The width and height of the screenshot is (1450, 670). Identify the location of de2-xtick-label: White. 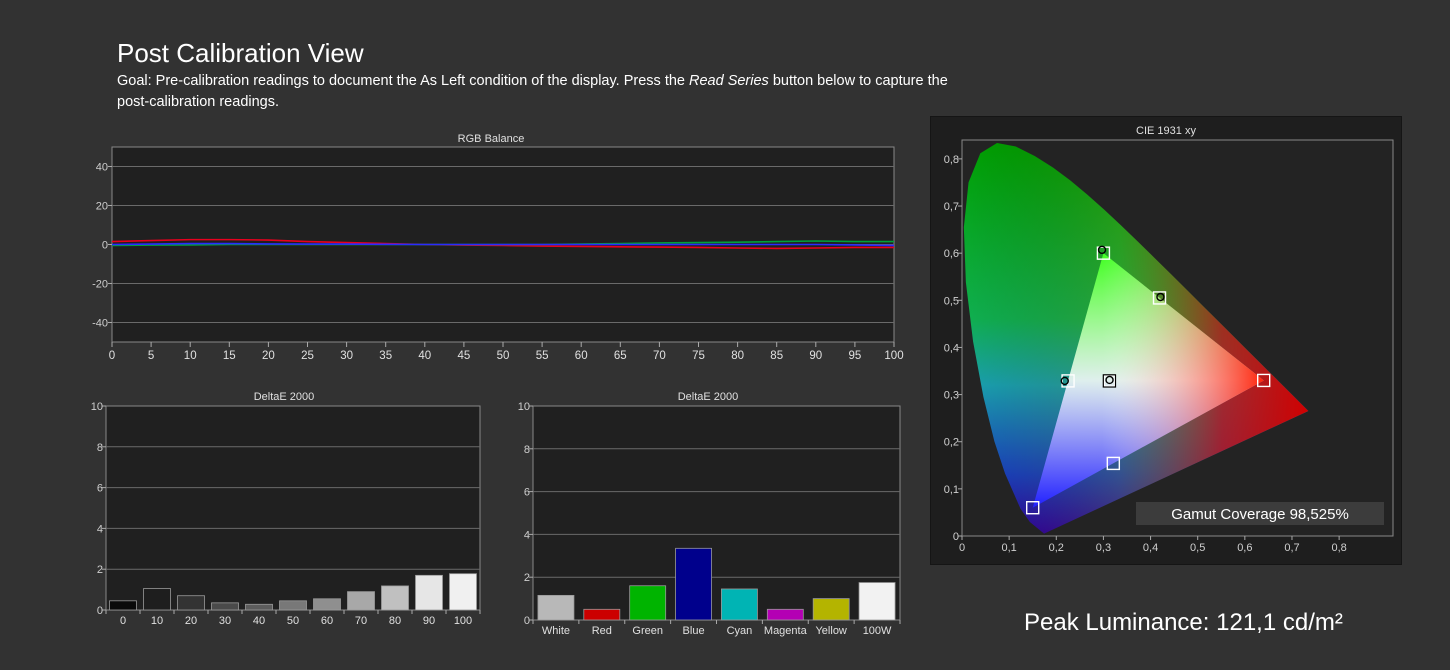
(556, 631).